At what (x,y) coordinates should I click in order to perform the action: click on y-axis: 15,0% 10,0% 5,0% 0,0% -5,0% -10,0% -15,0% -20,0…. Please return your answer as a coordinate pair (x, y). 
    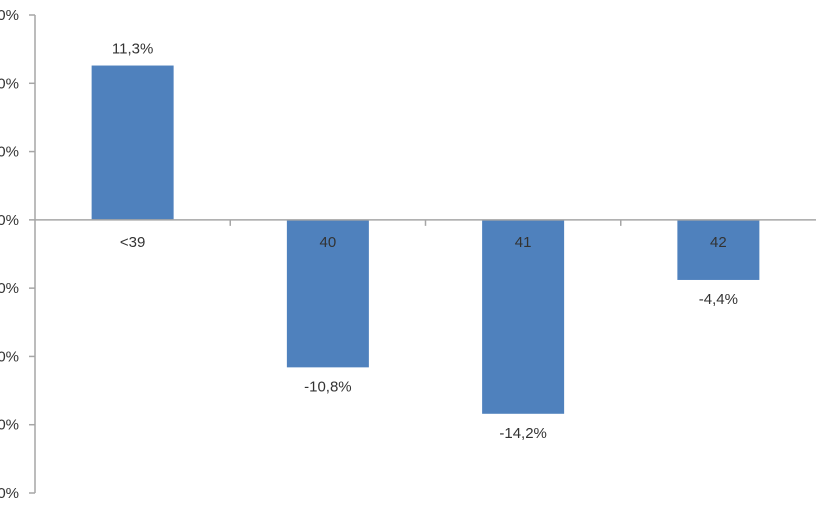
    Looking at the image, I should click on (18, 254).